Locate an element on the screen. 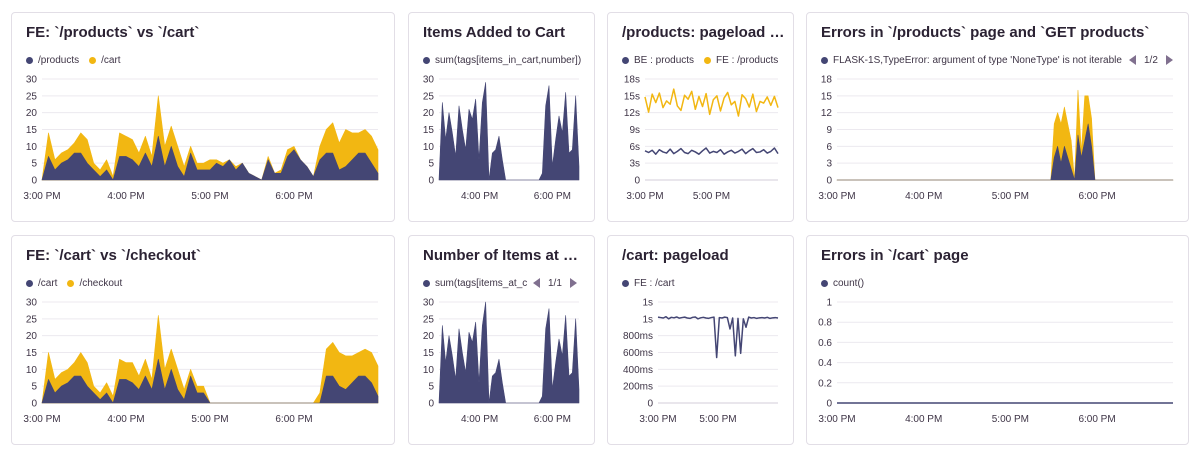  y-tick-label: 0.2 is located at coordinates (825, 383).